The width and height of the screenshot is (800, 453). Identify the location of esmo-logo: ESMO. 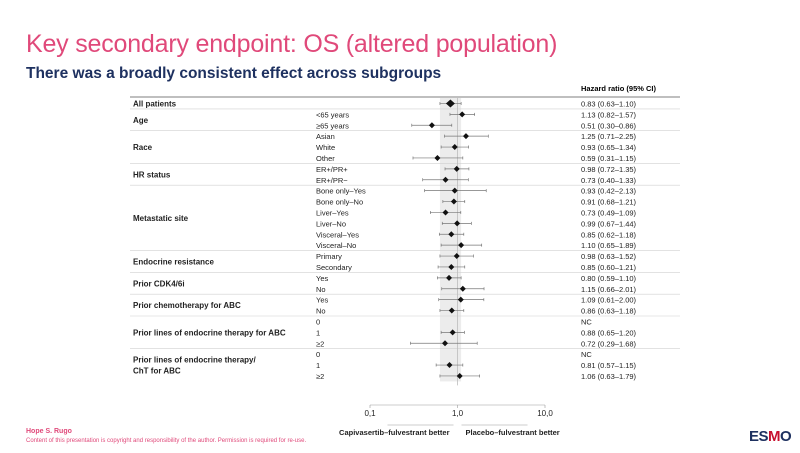
(770, 436).